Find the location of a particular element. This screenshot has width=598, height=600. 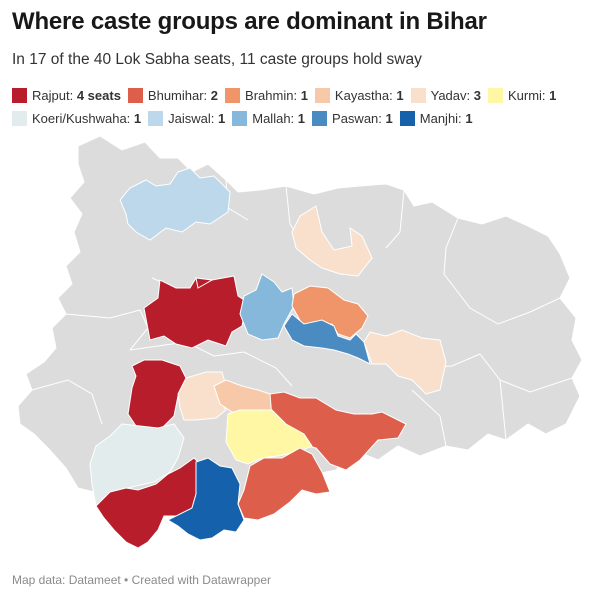

legend-item: Jaiswal: 1 is located at coordinates (186, 118).